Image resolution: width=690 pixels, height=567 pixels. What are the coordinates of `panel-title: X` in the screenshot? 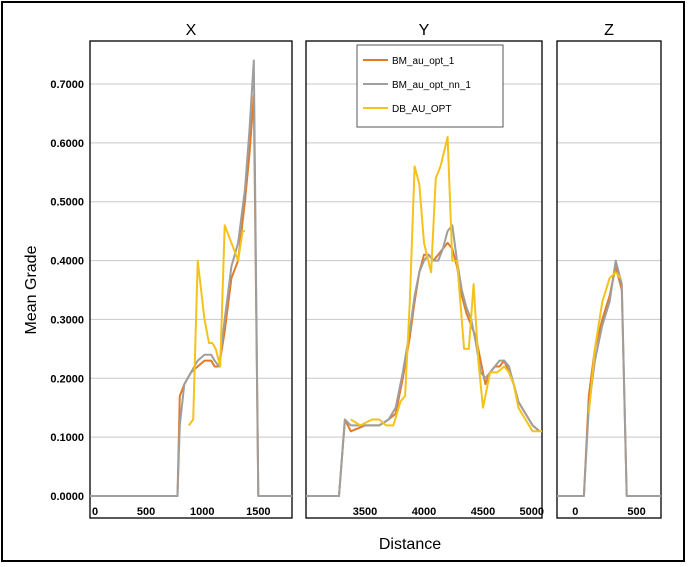 It's located at (191, 30).